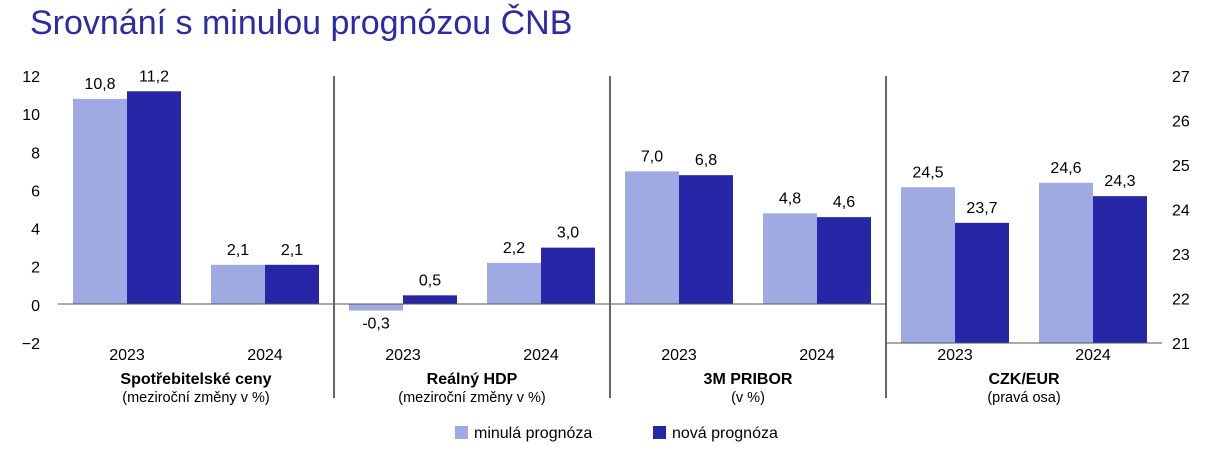 This screenshot has width=1228, height=469. I want to click on data-label: 6,8, so click(706, 160).